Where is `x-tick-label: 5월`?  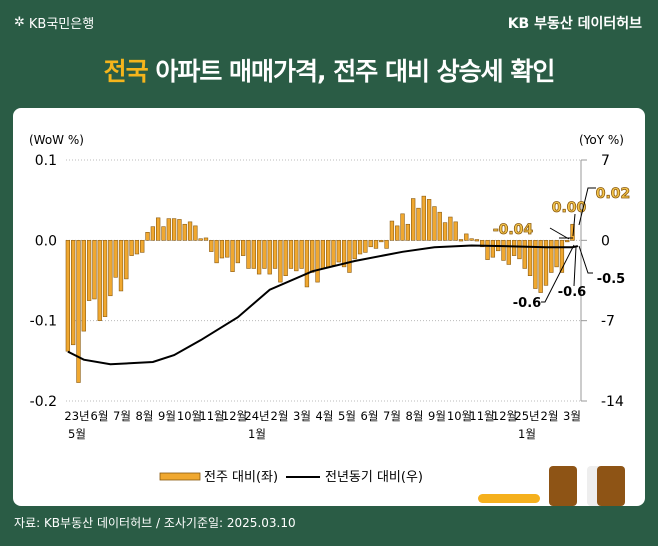
x-tick-label: 5월 is located at coordinates (347, 416).